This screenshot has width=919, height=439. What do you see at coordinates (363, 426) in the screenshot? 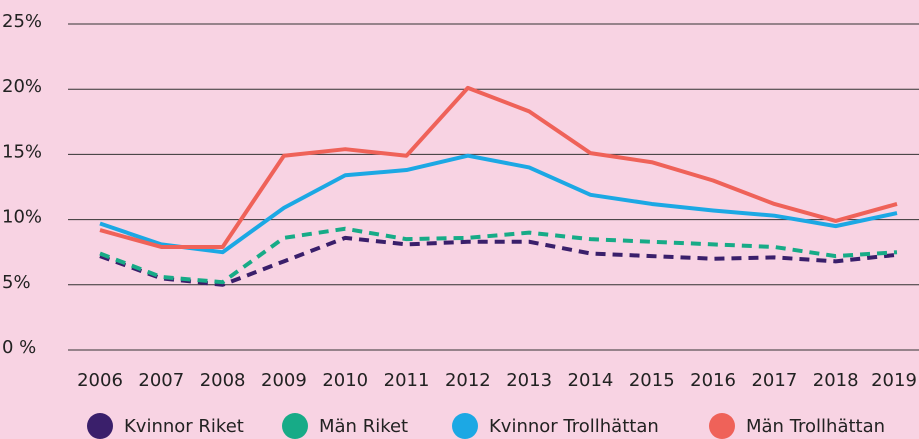
I see `legend-label: Män Riket` at bounding box center [363, 426].